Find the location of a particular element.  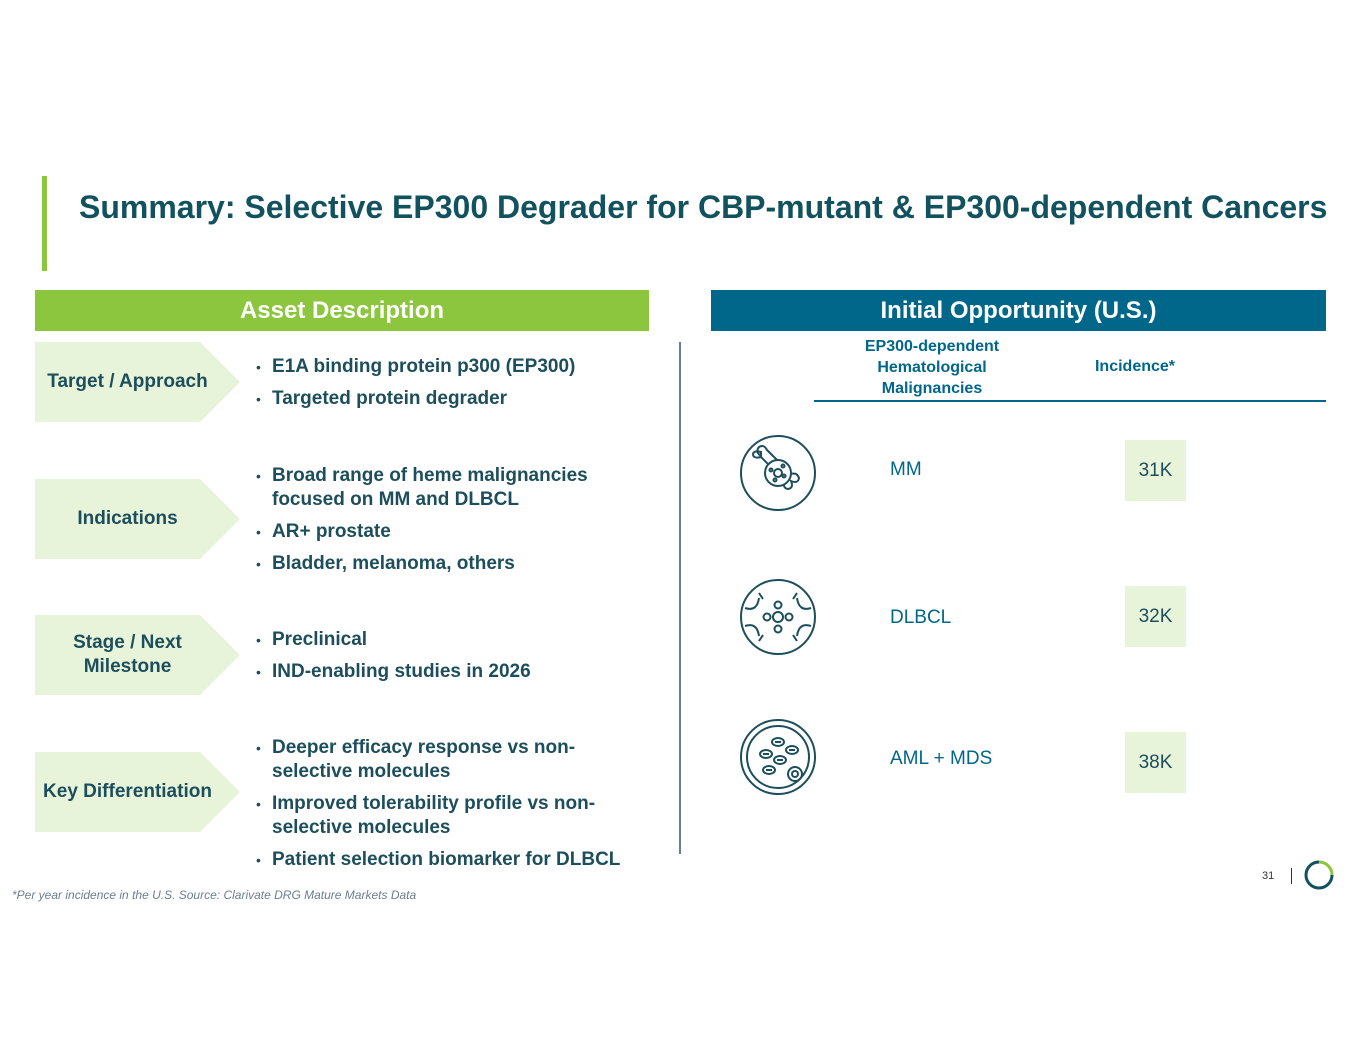

bullet-item: Patient selection biomarker for DLBCL is located at coordinates (446, 860).